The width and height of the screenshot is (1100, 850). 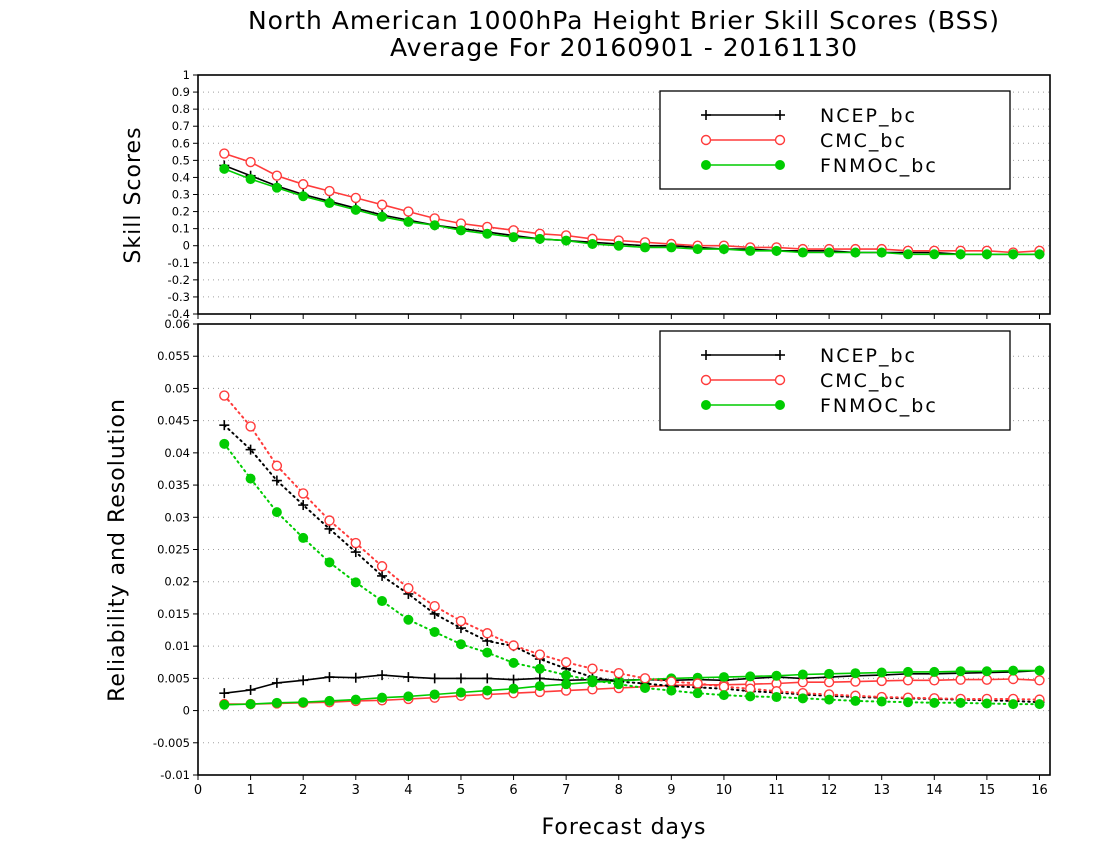 I want to click on y-tick-label: -0.01, so click(x=175, y=775).